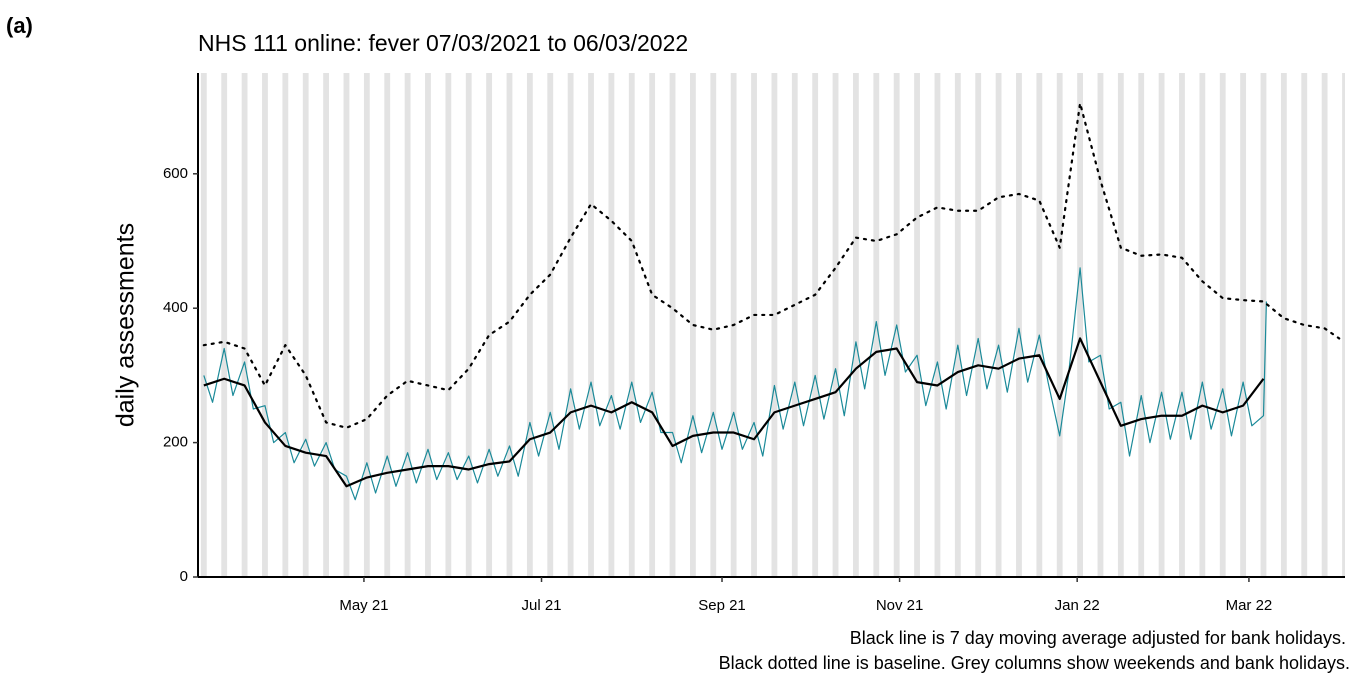 This screenshot has height=676, width=1357. What do you see at coordinates (722, 605) in the screenshot?
I see `x-tick-label: Sep 21` at bounding box center [722, 605].